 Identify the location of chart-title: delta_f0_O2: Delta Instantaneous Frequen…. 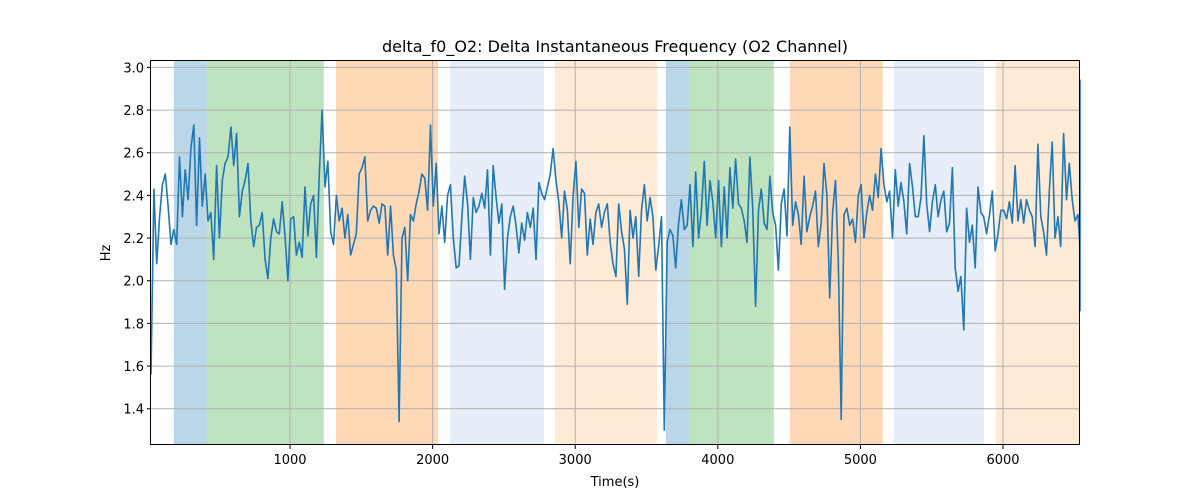
(615, 47).